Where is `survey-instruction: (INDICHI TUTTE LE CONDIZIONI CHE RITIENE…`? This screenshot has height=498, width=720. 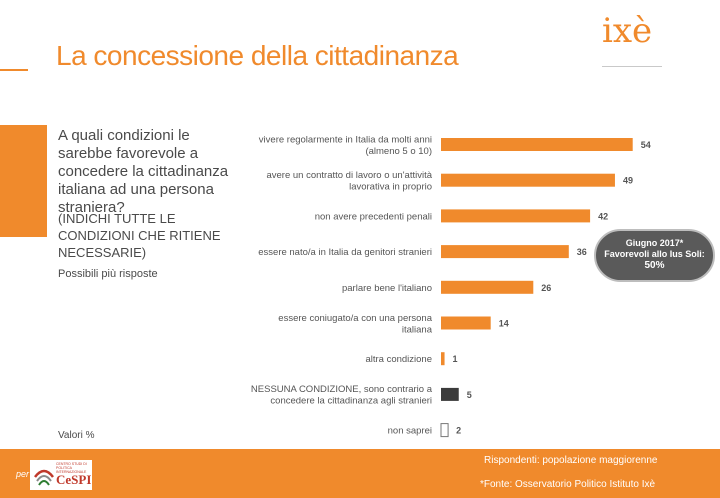 survey-instruction: (INDICHI TUTTE LE CONDIZIONI CHE RITIENE… is located at coordinates (139, 235).